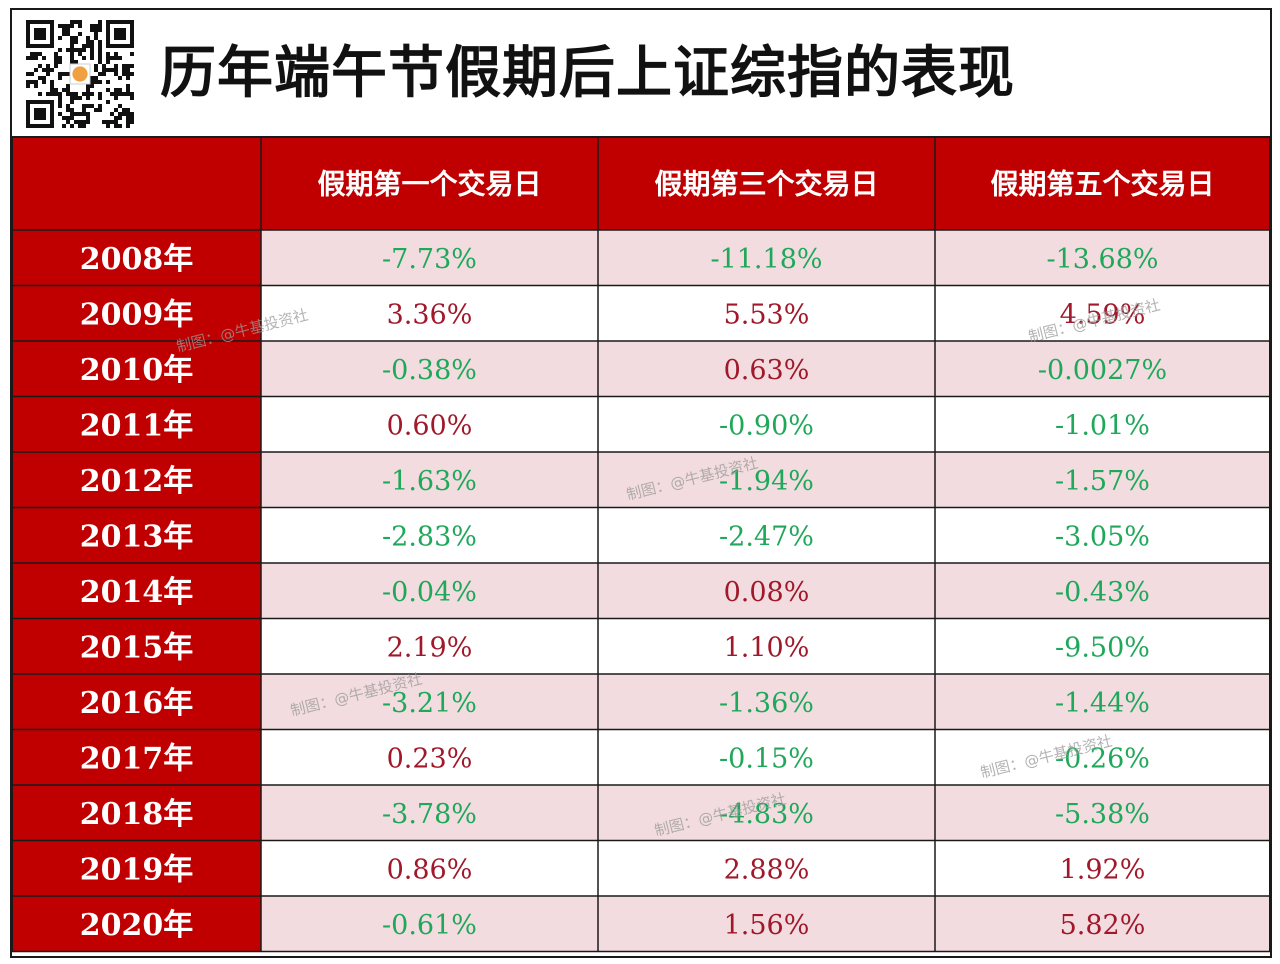  Describe the element at coordinates (1102, 481) in the screenshot. I see `value-cell: -1.57%` at that location.